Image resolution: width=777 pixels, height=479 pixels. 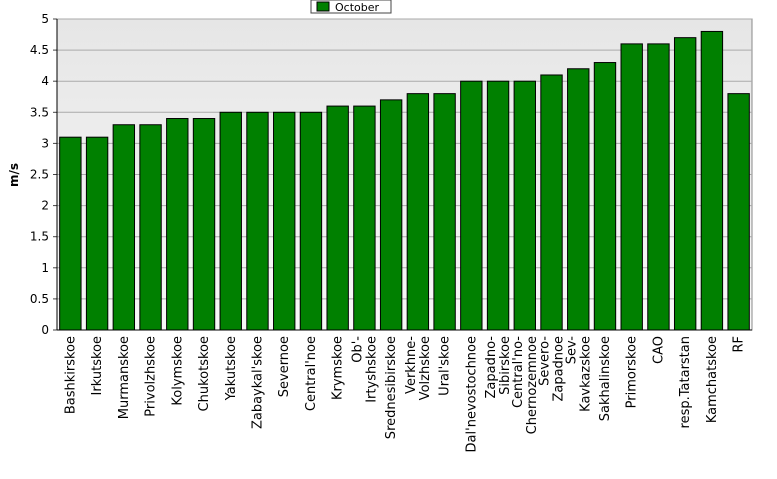 I want to click on legend-box, so click(x=351, y=7).